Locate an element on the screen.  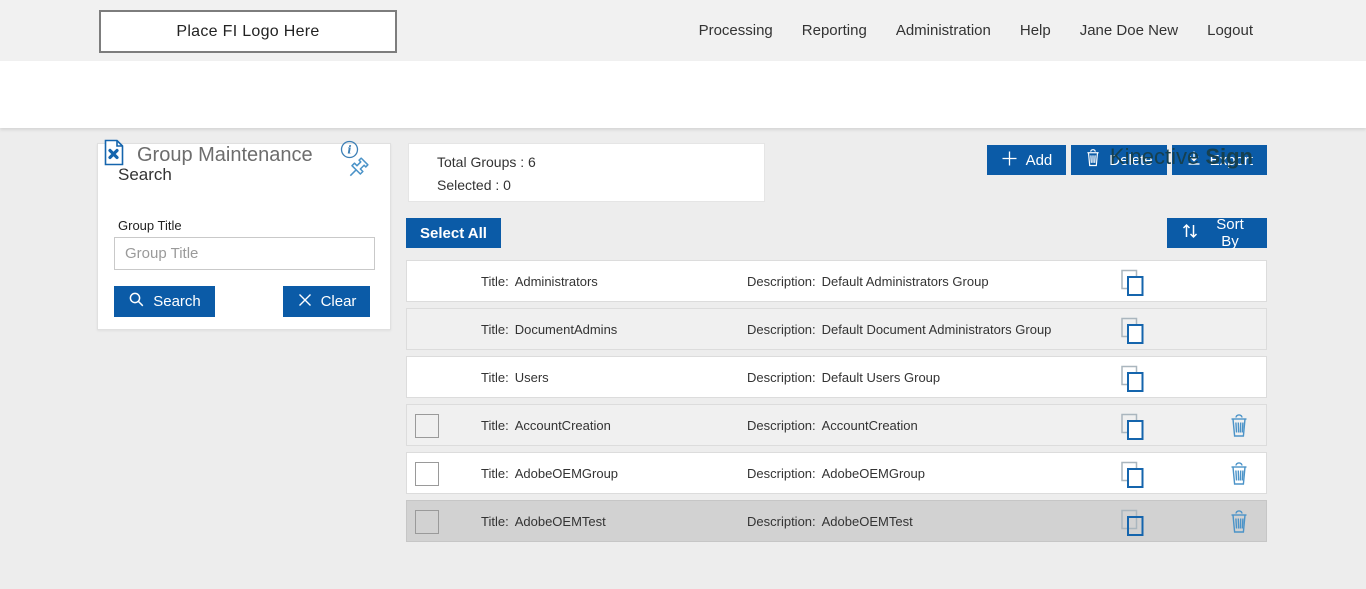
row-title: Title: Administrators is located at coordinates (539, 281).